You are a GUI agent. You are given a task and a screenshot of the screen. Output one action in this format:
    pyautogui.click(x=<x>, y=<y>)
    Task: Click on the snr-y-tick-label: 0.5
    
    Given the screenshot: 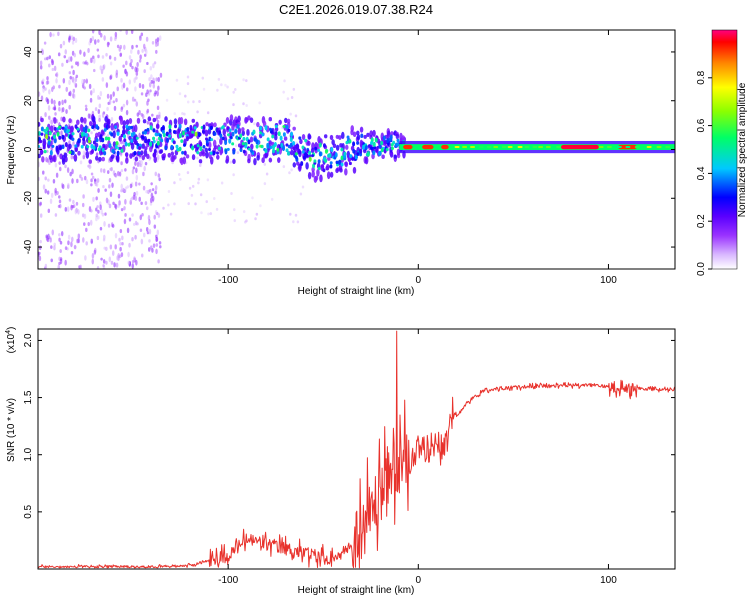 What is the action you would take?
    pyautogui.click(x=28, y=511)
    